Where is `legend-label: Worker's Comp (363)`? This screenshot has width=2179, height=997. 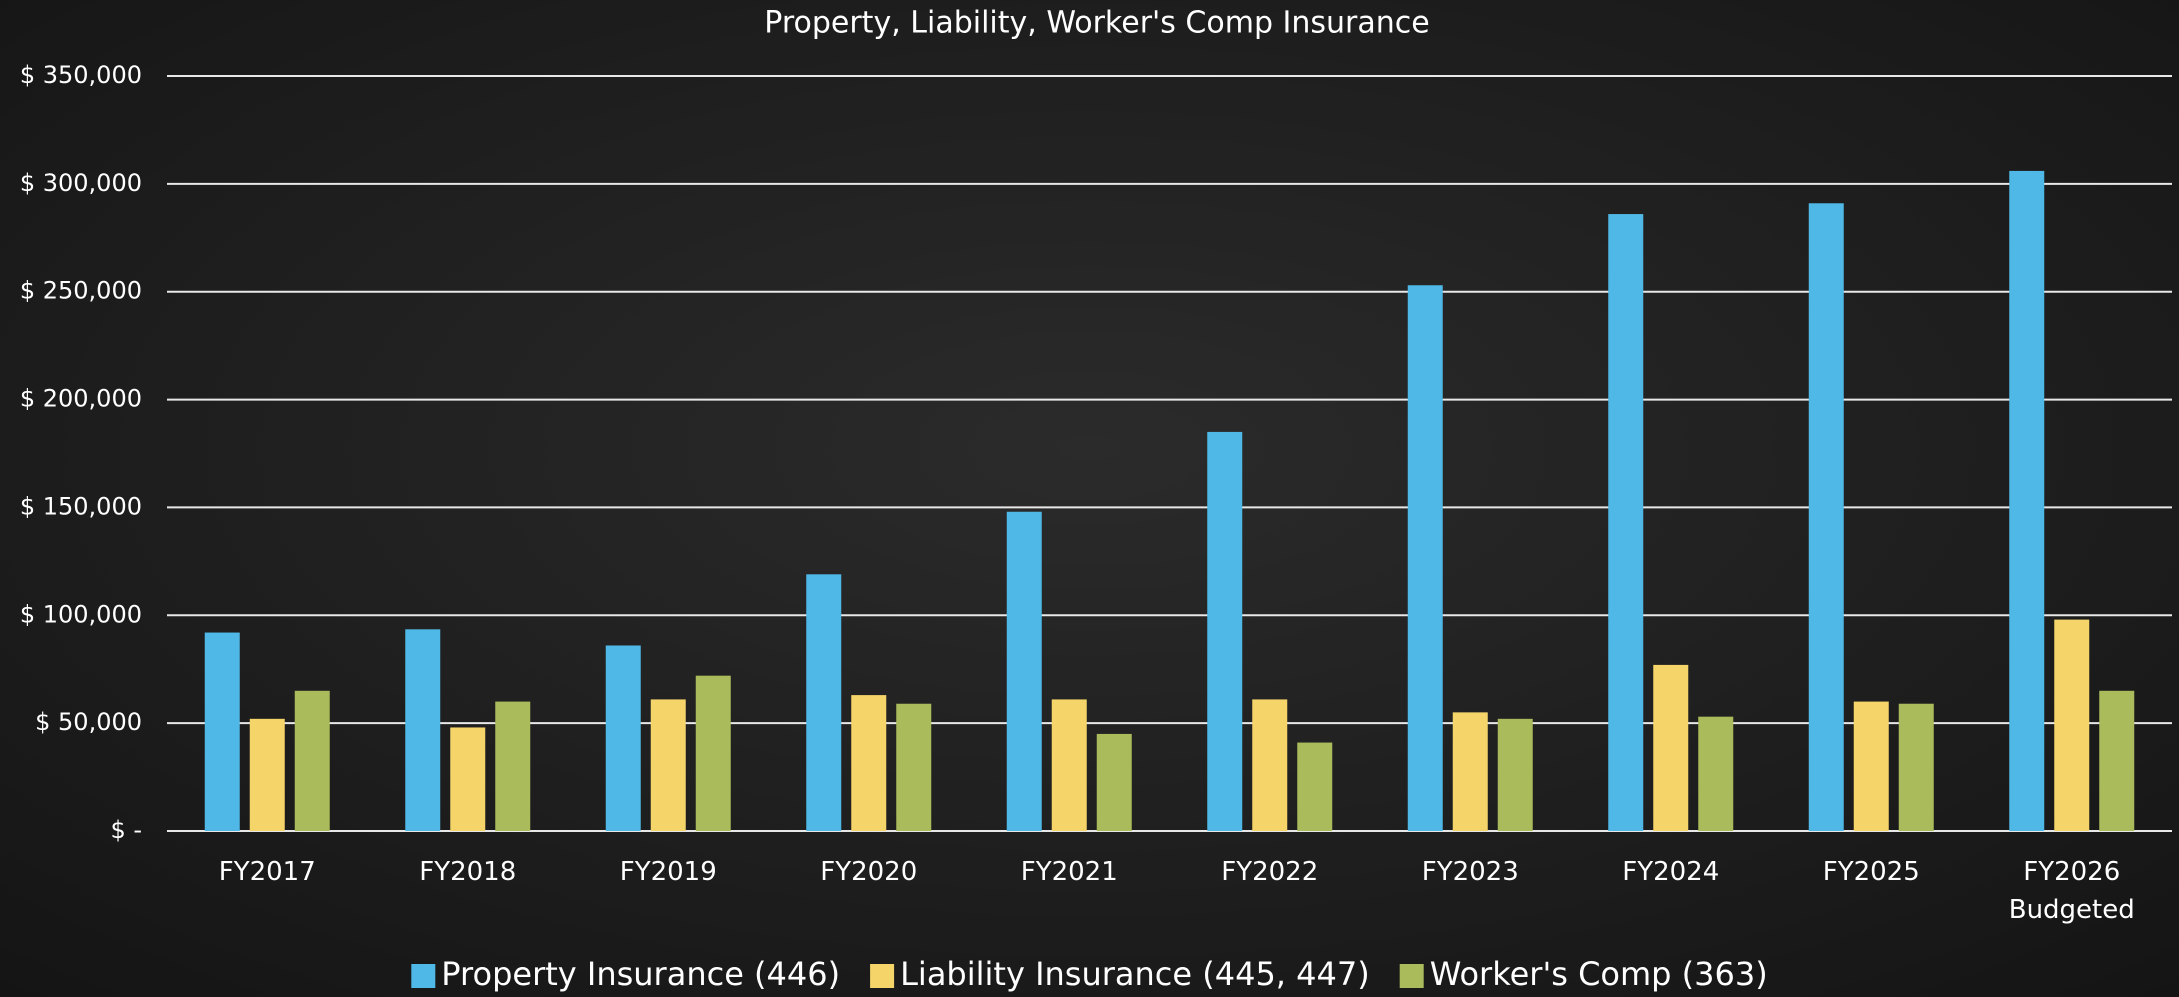 legend-label: Worker's Comp (363) is located at coordinates (1599, 974).